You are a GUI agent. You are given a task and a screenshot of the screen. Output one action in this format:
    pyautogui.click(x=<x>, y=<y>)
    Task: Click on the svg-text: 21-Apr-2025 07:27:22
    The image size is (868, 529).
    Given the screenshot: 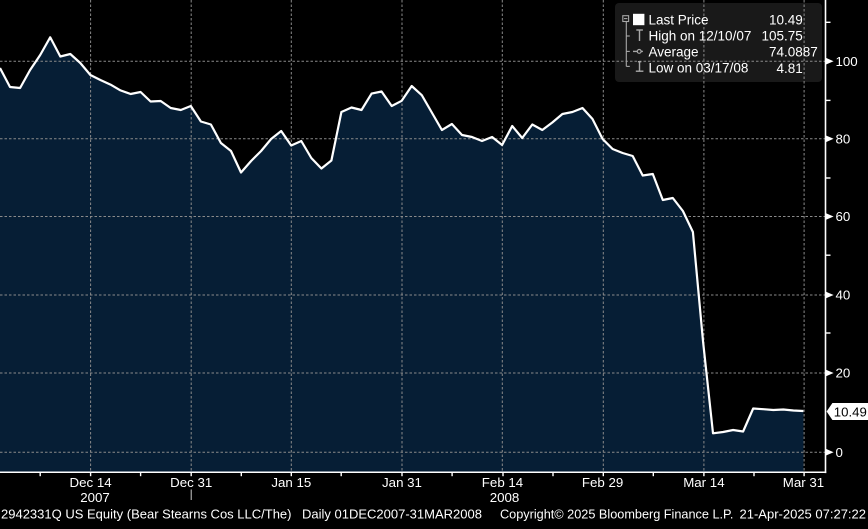 What is the action you would take?
    pyautogui.click(x=803, y=514)
    